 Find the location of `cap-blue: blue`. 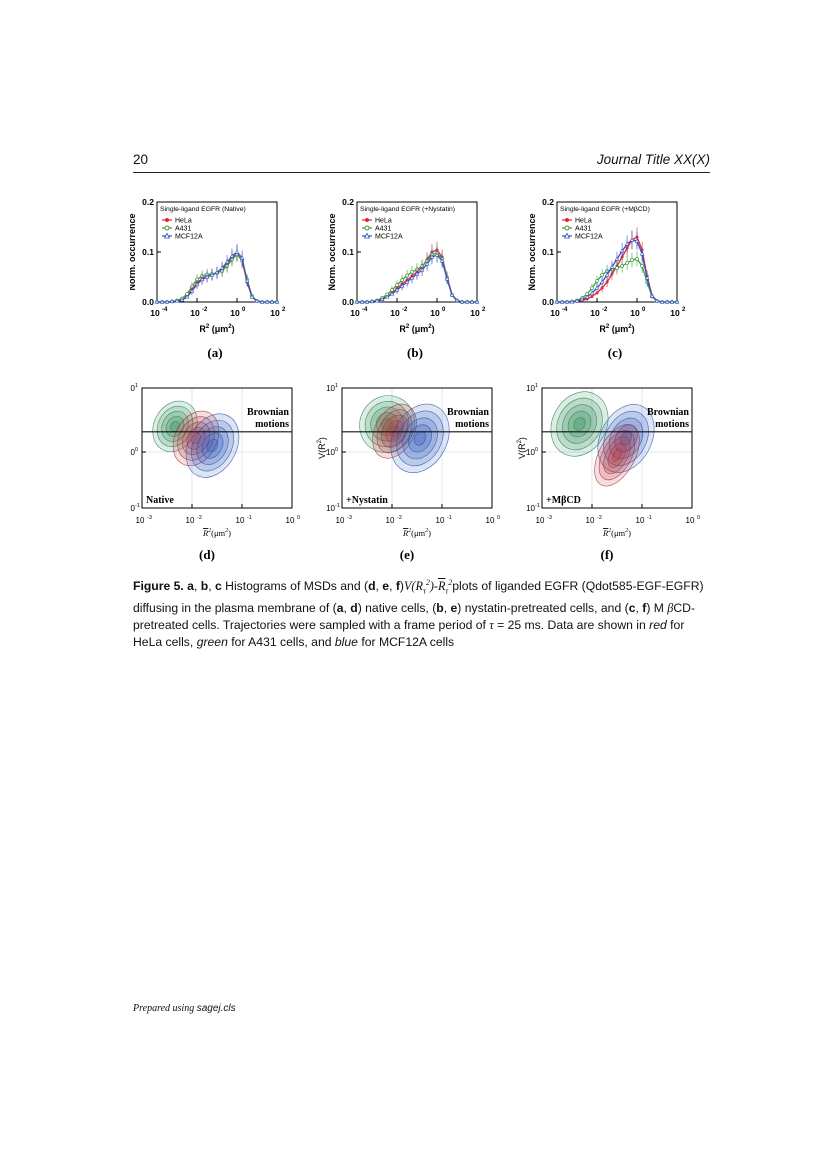

cap-blue: blue is located at coordinates (346, 641).